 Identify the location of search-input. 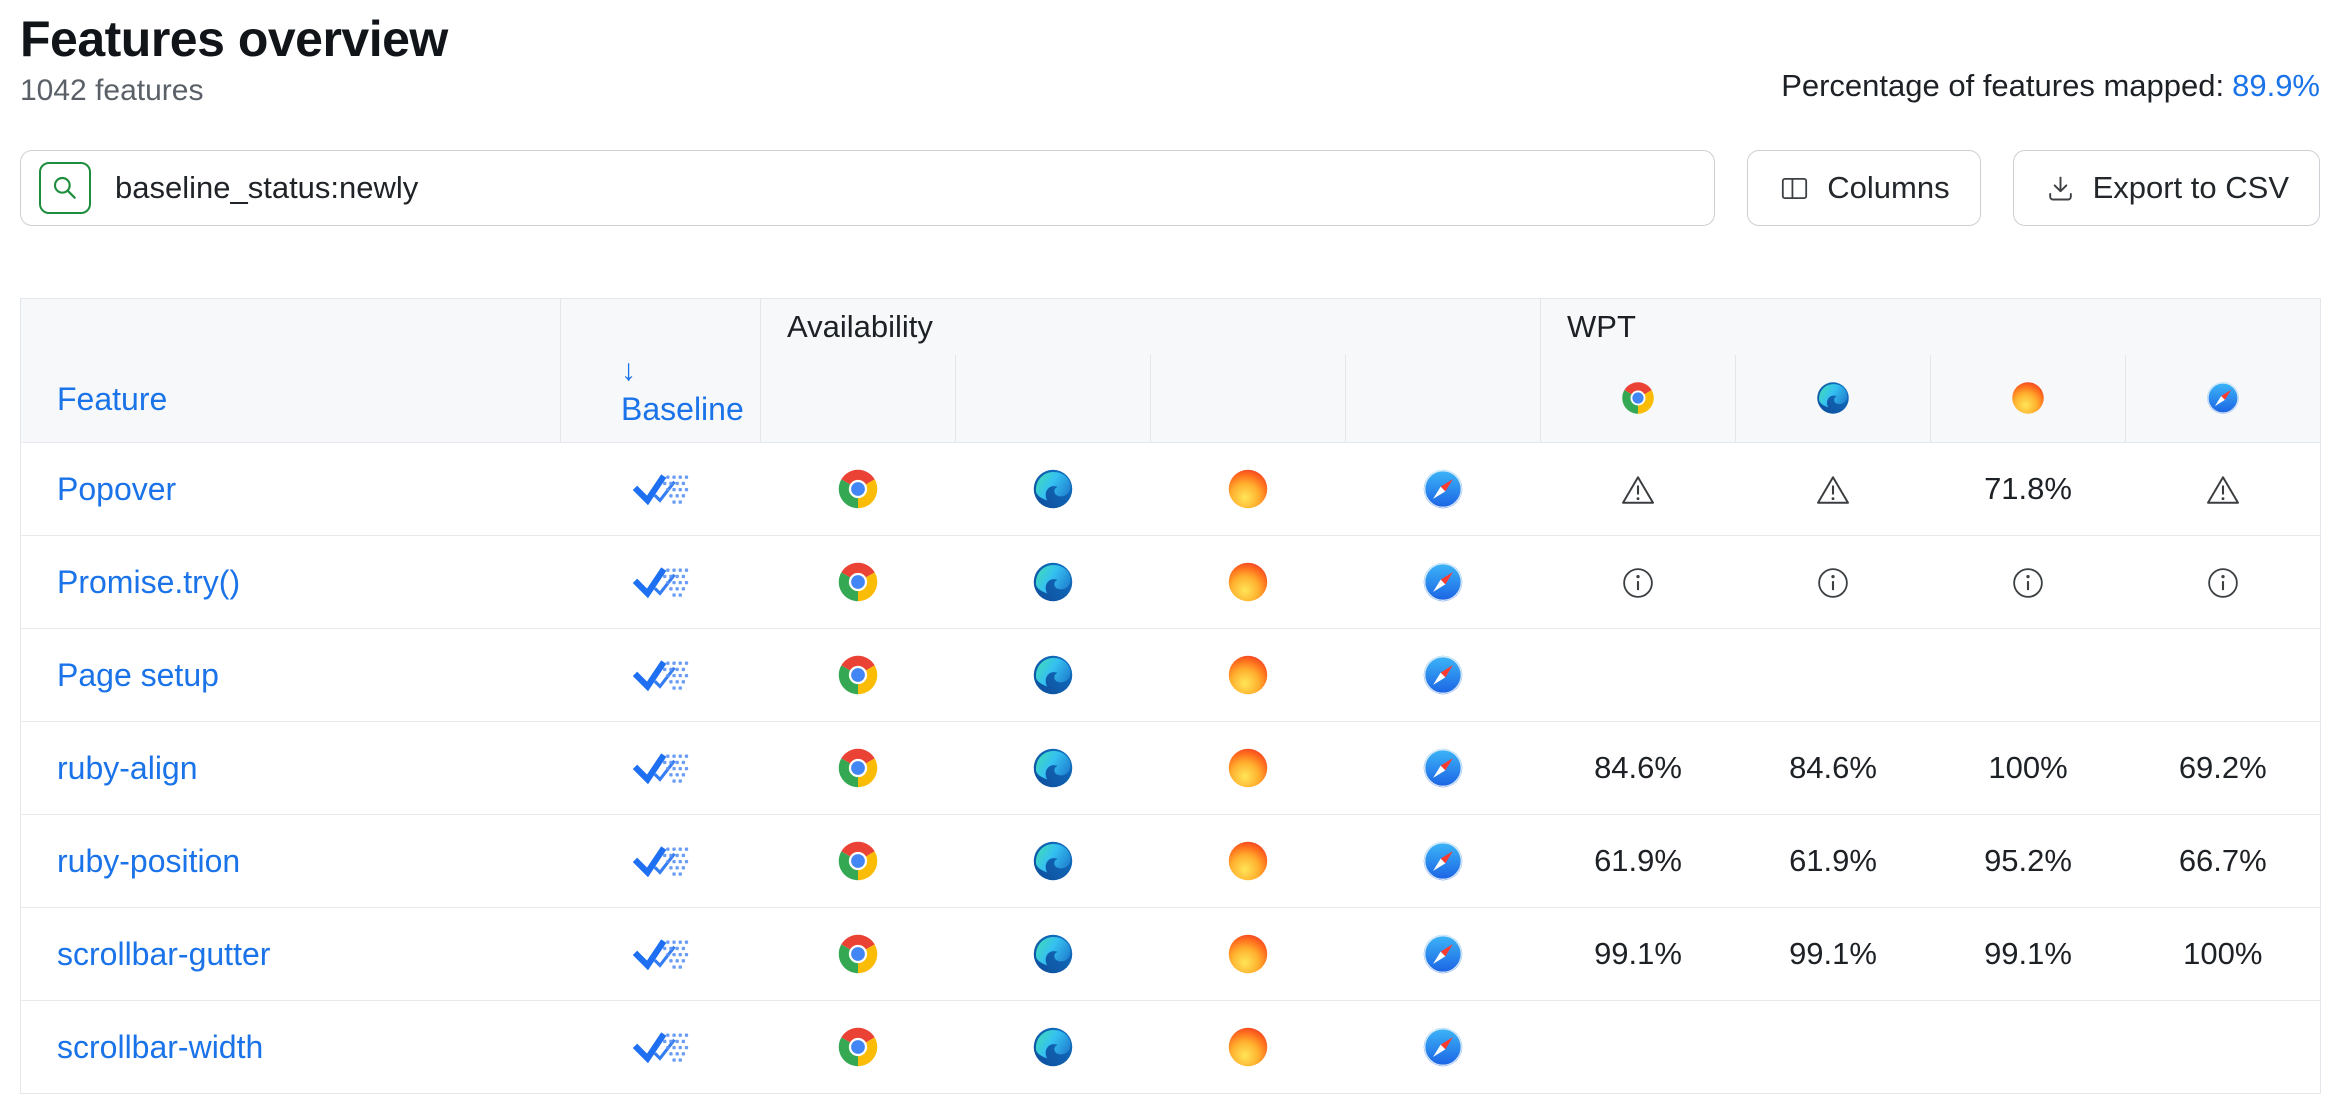
(905, 188).